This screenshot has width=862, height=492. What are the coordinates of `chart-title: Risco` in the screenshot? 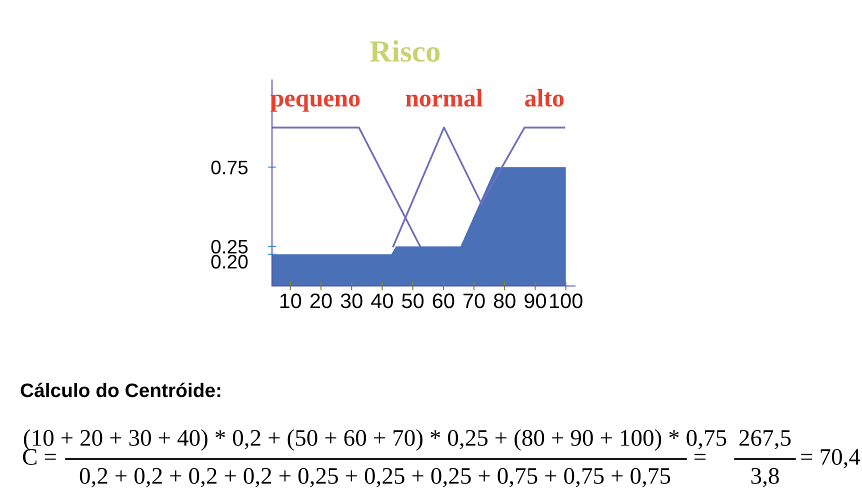 It's located at (405, 51).